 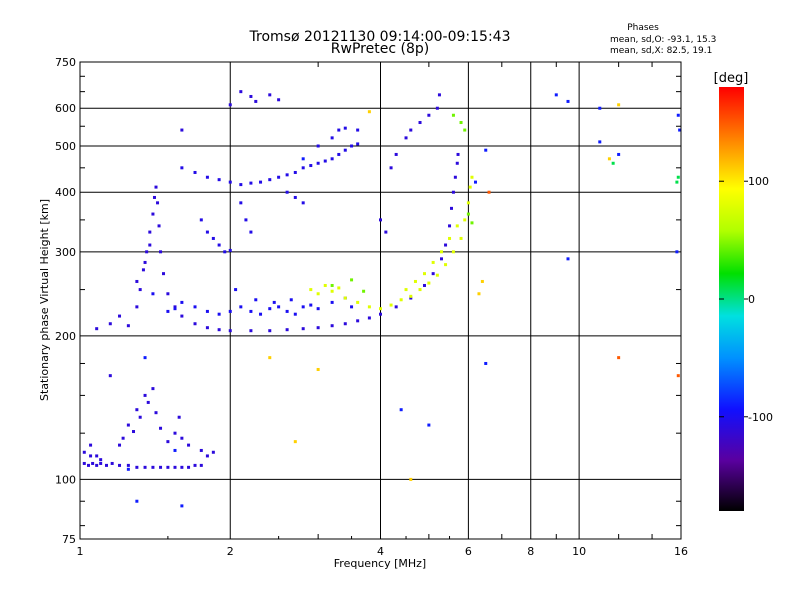 I want to click on colorbar-ticks: 100 0 -100, so click(x=746, y=299).